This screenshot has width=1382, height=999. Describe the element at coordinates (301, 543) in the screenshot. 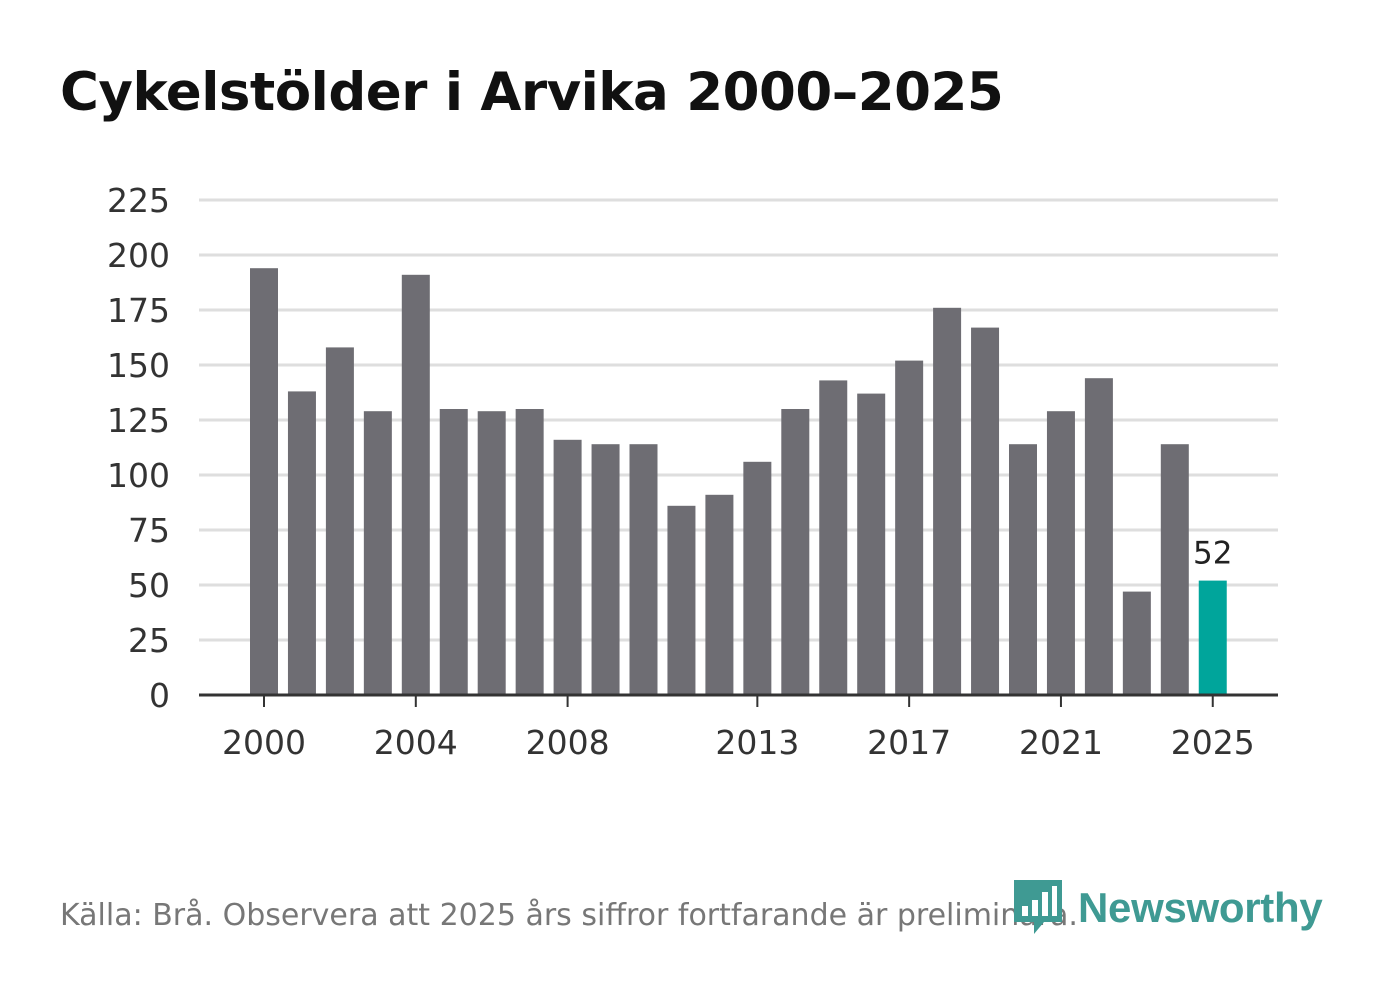

I see `bar-2001` at that location.